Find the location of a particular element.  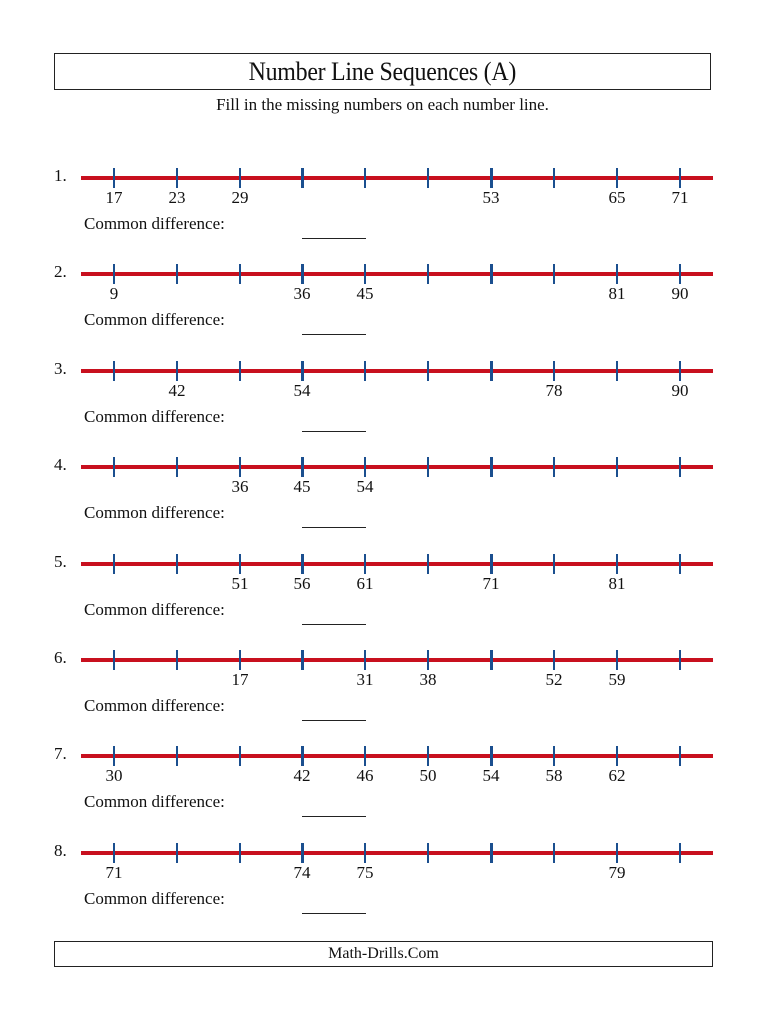

title-box: Number Line Sequences (A) is located at coordinates (382, 71).